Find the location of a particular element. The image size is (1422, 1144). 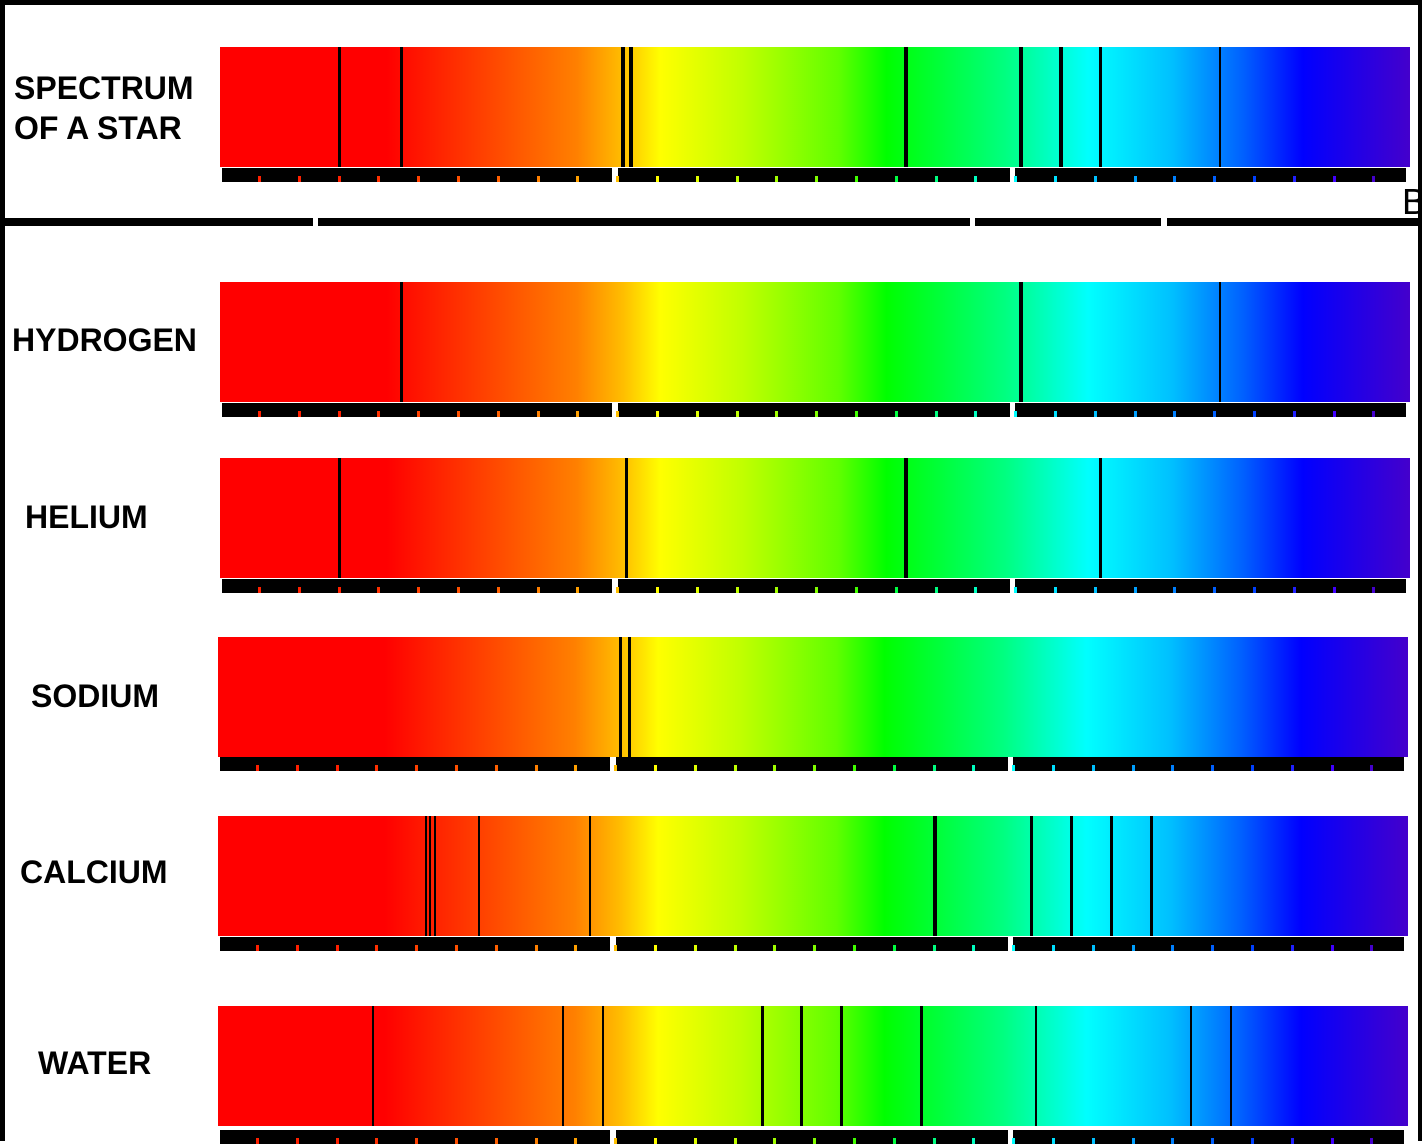

label-hydrogen: HYDROGEN is located at coordinates (104, 340).